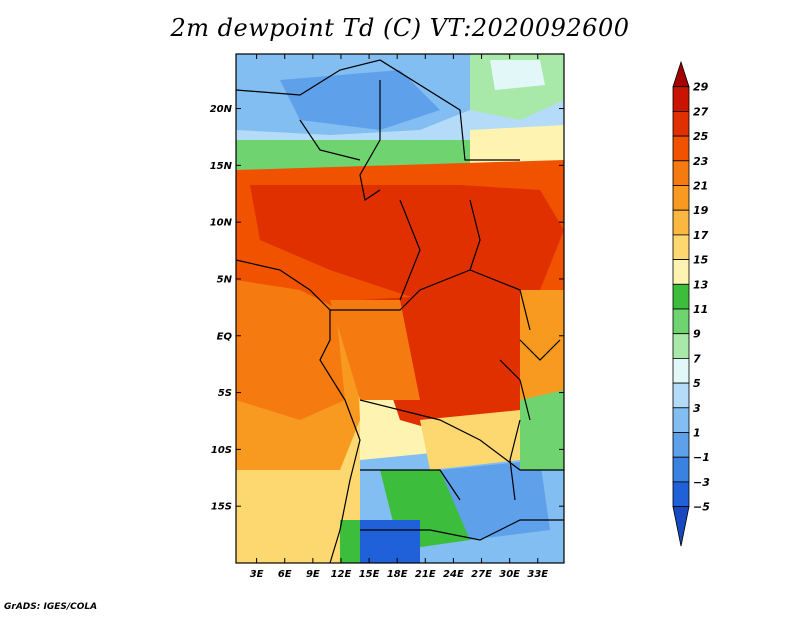 The height and width of the screenshot is (618, 800). What do you see at coordinates (701, 260) in the screenshot?
I see `colorbar-label: 15` at bounding box center [701, 260].